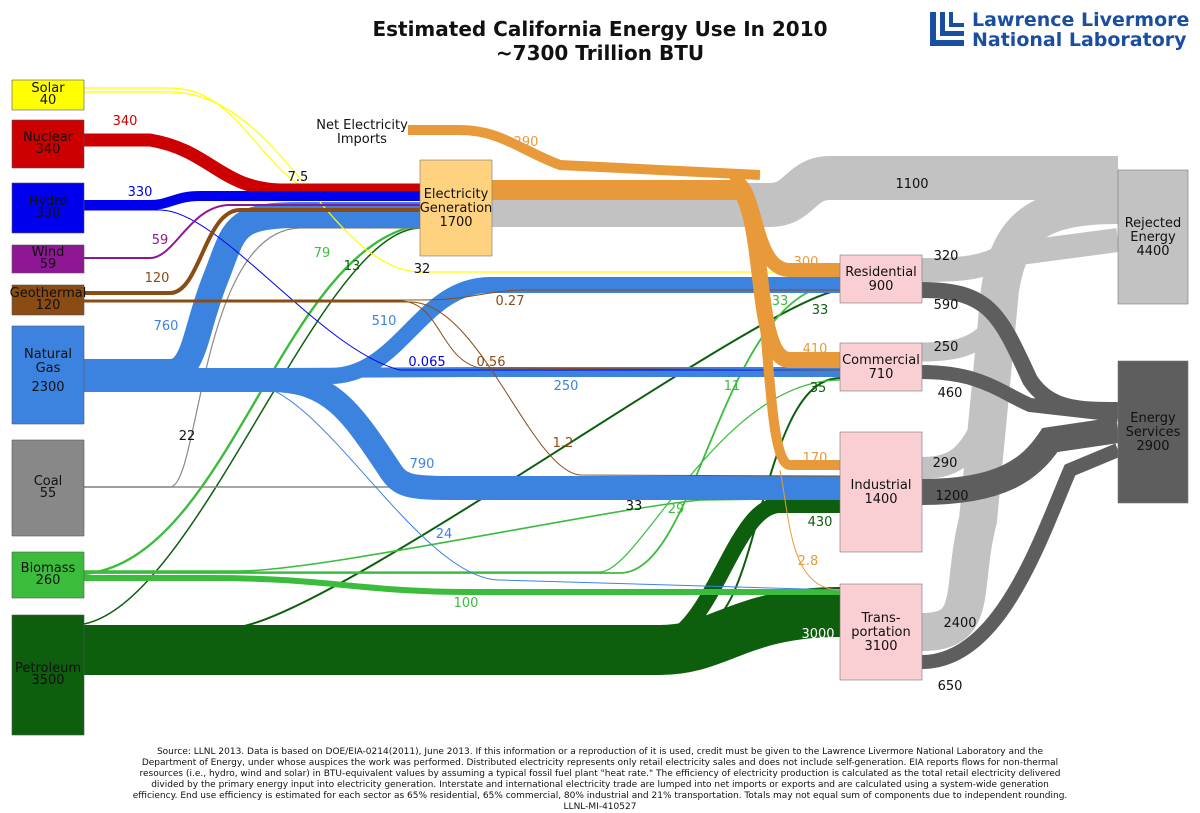 This screenshot has width=1200, height=813. What do you see at coordinates (48, 100) in the screenshot?
I see `source-value-solar: 40` at bounding box center [48, 100].